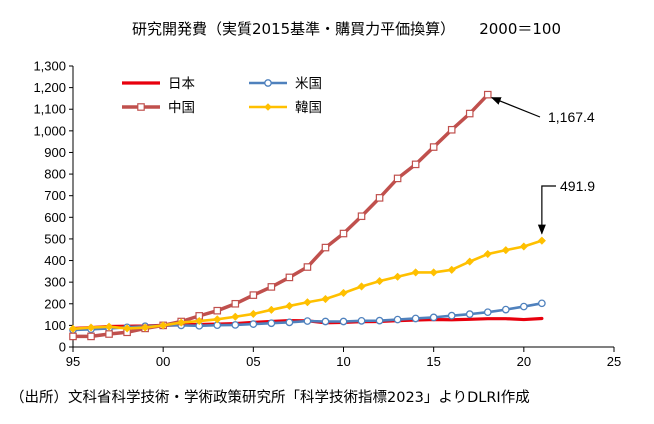 Image resolution: width=654 pixels, height=424 pixels. What do you see at coordinates (270, 398) in the screenshot?
I see `source-note: （出所）文科省科学技術・学術政策研究所「科学技術指標2023」よりDLRI作成` at bounding box center [270, 398].